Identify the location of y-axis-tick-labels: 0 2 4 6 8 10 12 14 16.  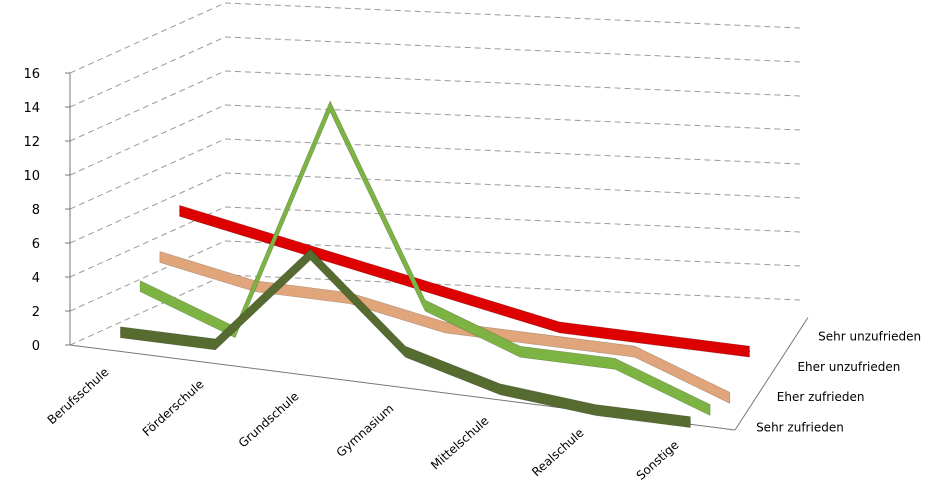
(31, 210).